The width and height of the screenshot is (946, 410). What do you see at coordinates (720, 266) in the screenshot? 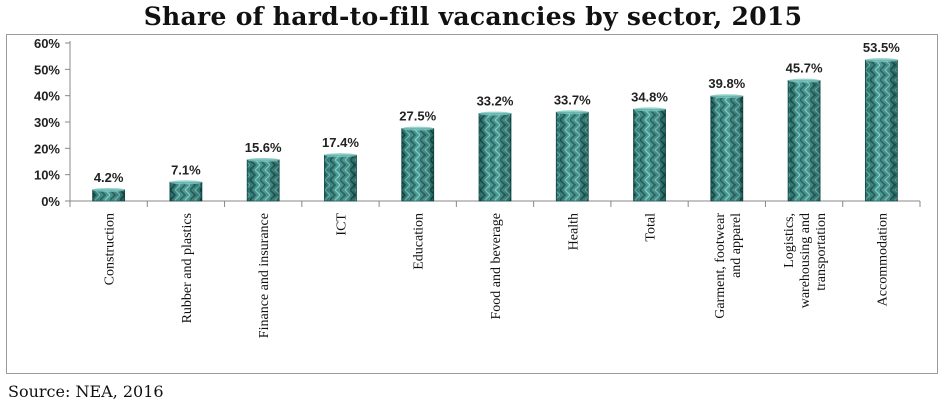
I see `category-label-line: Garment, footwear` at bounding box center [720, 266].